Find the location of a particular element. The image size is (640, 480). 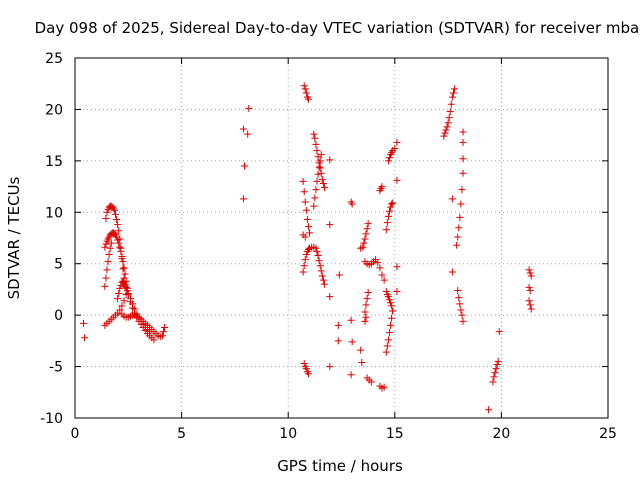

y-tick-label: 15 is located at coordinates (54, 162).